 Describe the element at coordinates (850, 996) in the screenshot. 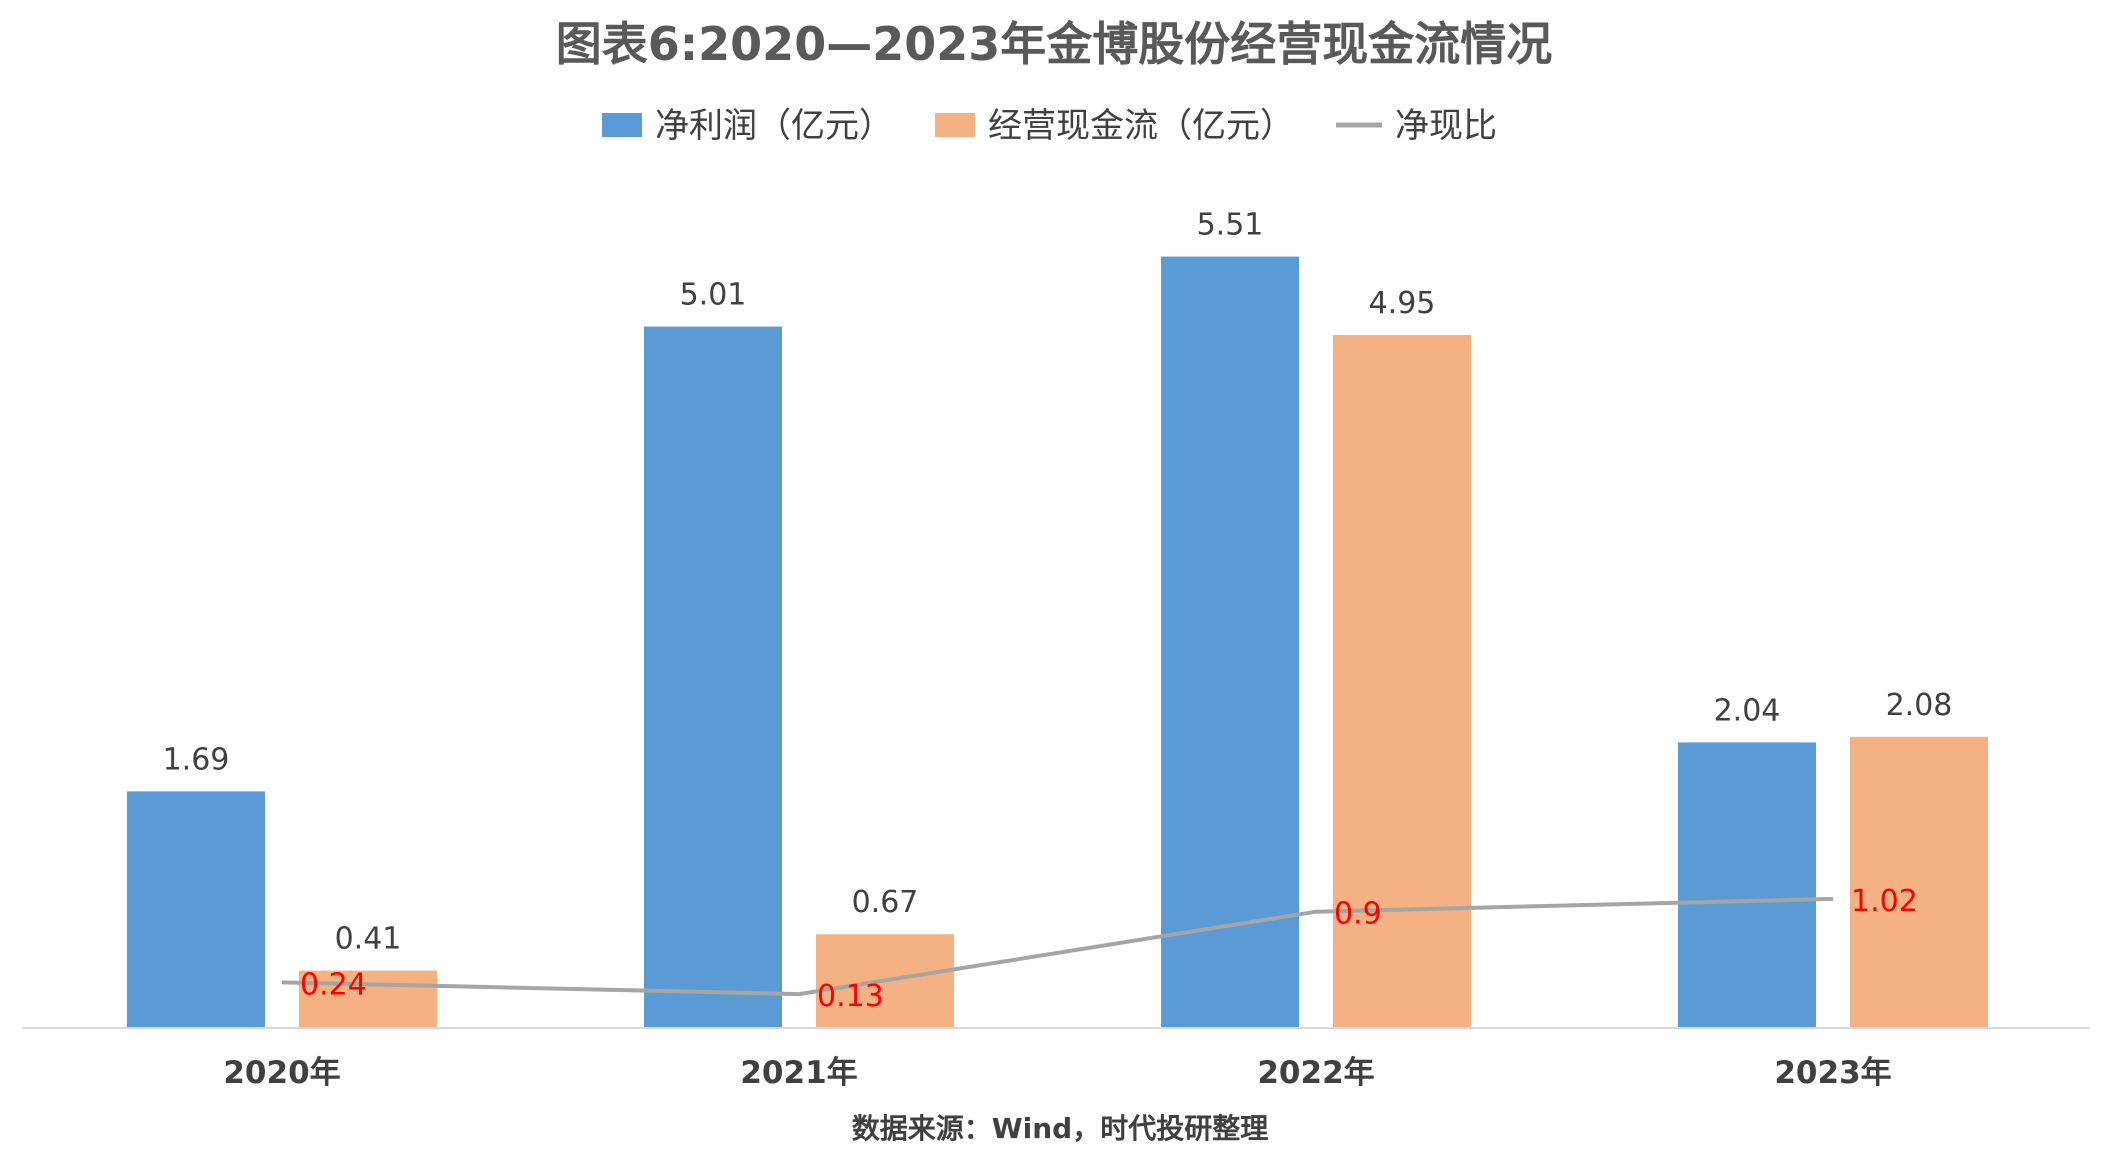

I see `ratio-value-label-1: 0.13` at that location.